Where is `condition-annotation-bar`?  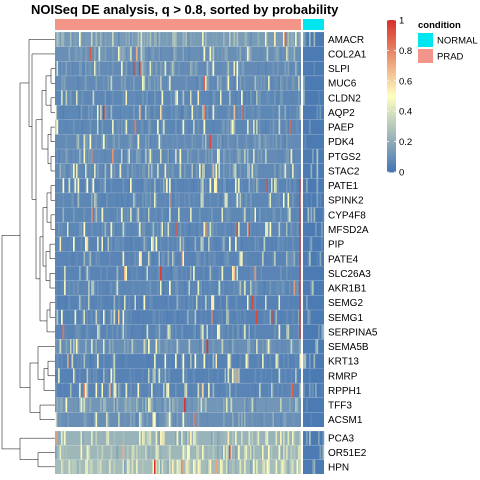 condition-annotation-bar is located at coordinates (189, 24).